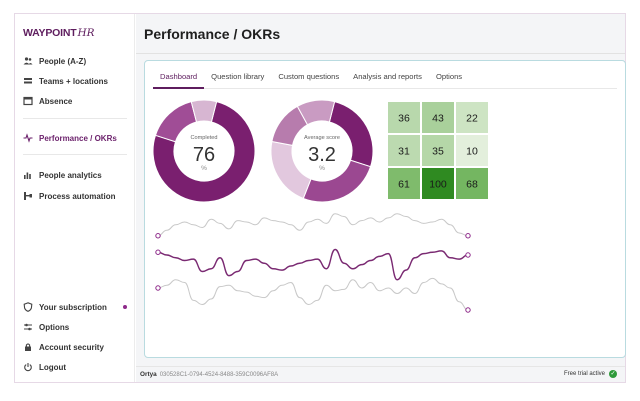 This screenshot has height=401, width=640. Describe the element at coordinates (219, 375) in the screenshot. I see `org-id: 030528C1-0794-4524-8488-359C0096AF8A` at that location.